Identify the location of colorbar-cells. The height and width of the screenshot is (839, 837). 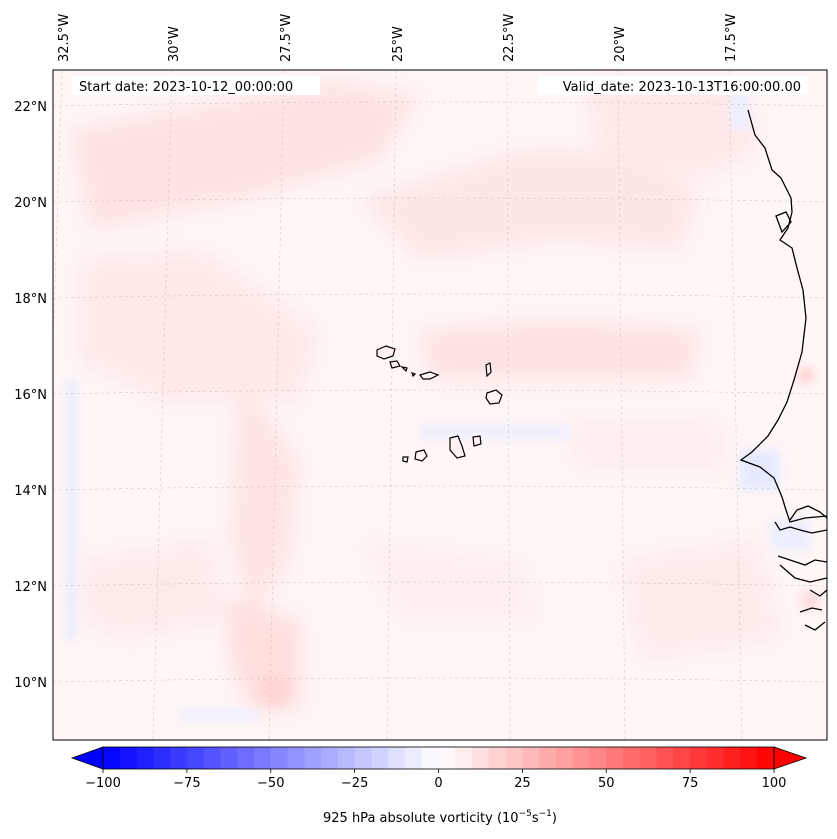
(439, 758).